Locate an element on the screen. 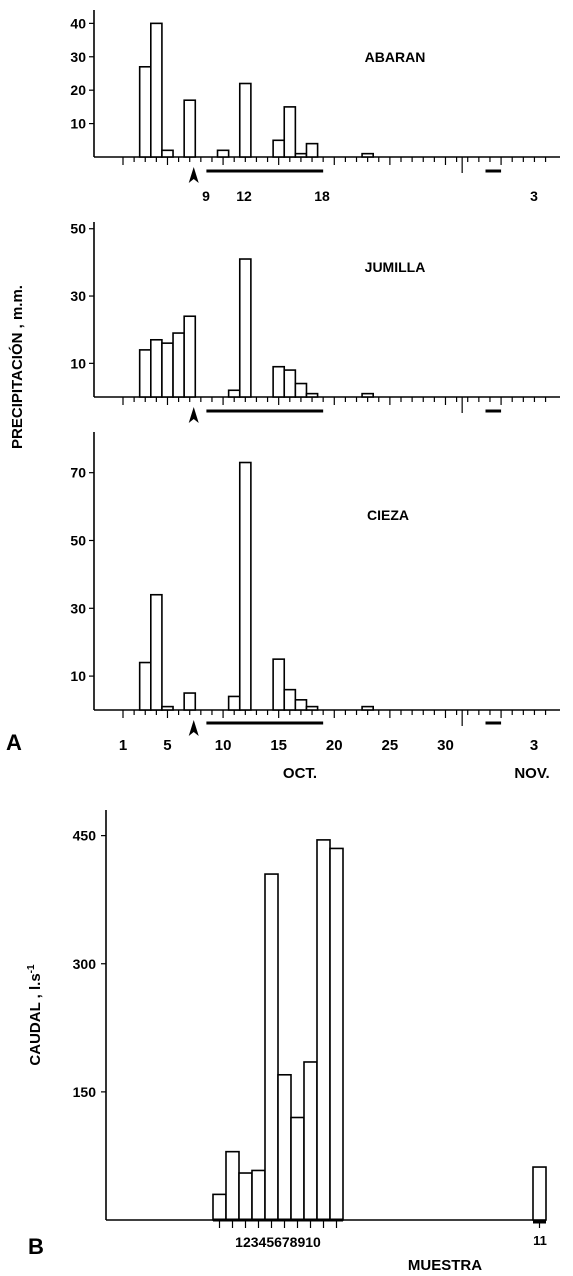 The width and height of the screenshot is (573, 1276). month-label-nov: NOV. is located at coordinates (531, 773).